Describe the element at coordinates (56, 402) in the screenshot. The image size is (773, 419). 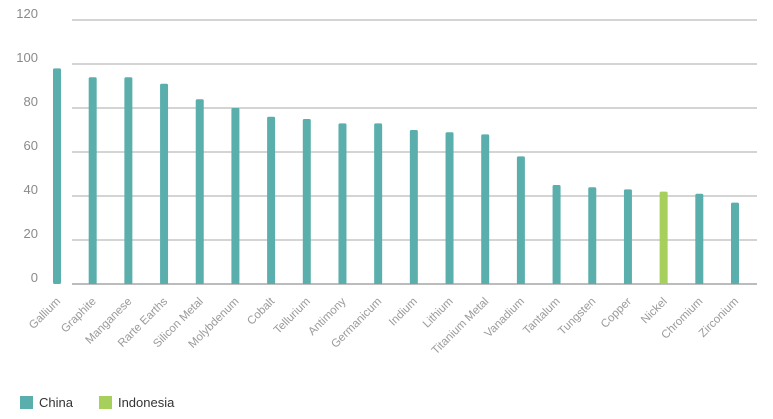
I see `legend-label-china: China` at that location.